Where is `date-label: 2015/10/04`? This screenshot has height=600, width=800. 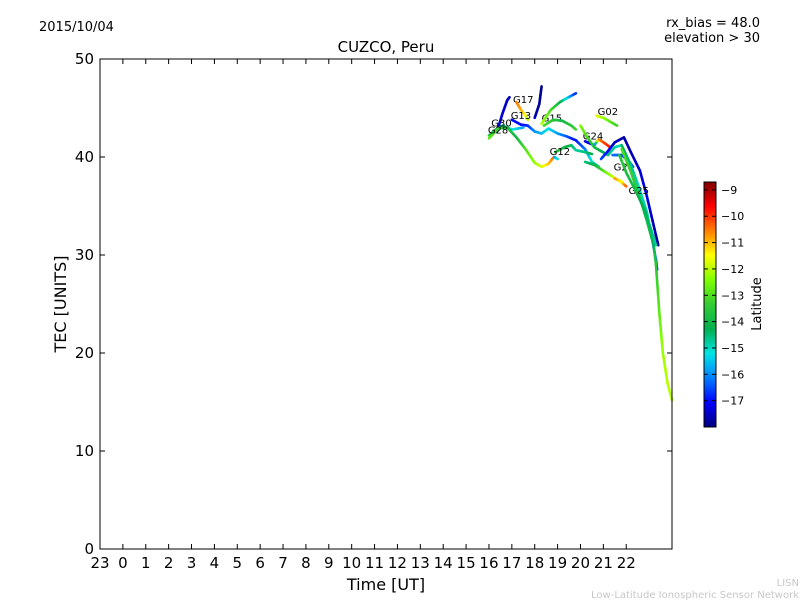
date-label: 2015/10/04 is located at coordinates (76, 27).